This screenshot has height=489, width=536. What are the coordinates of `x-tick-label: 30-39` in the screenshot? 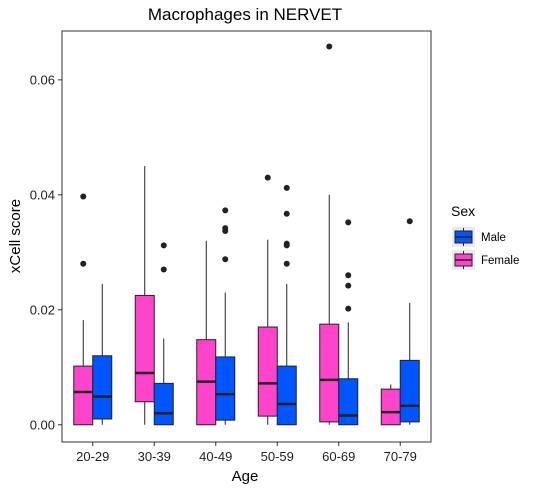 It's located at (154, 456).